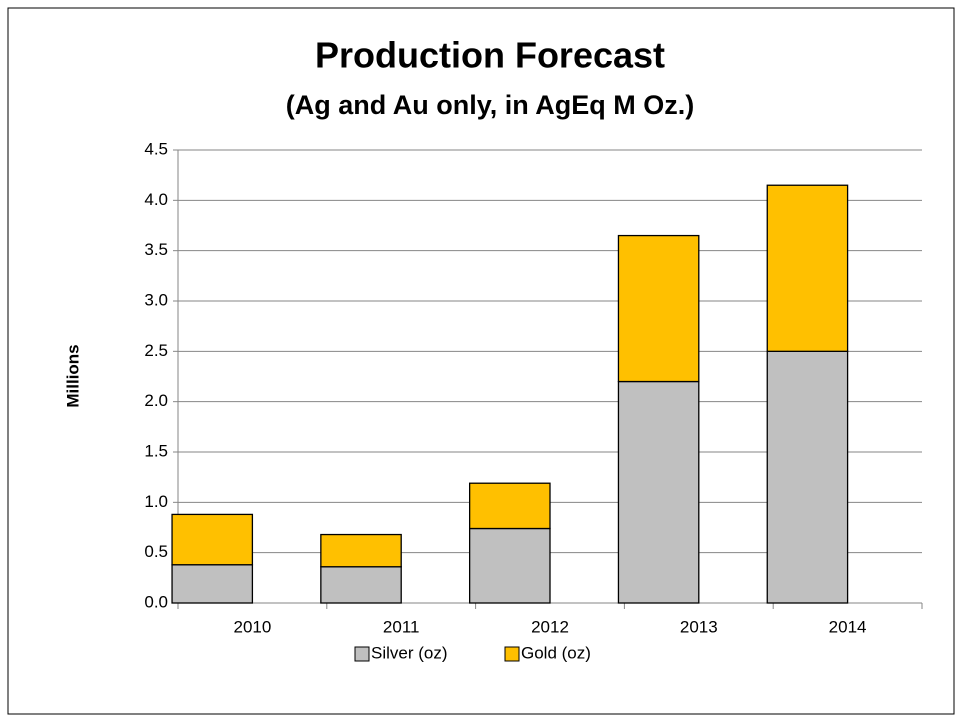 Image resolution: width=963 pixels, height=715 pixels. I want to click on x-tick-label: 2011, so click(401, 626).